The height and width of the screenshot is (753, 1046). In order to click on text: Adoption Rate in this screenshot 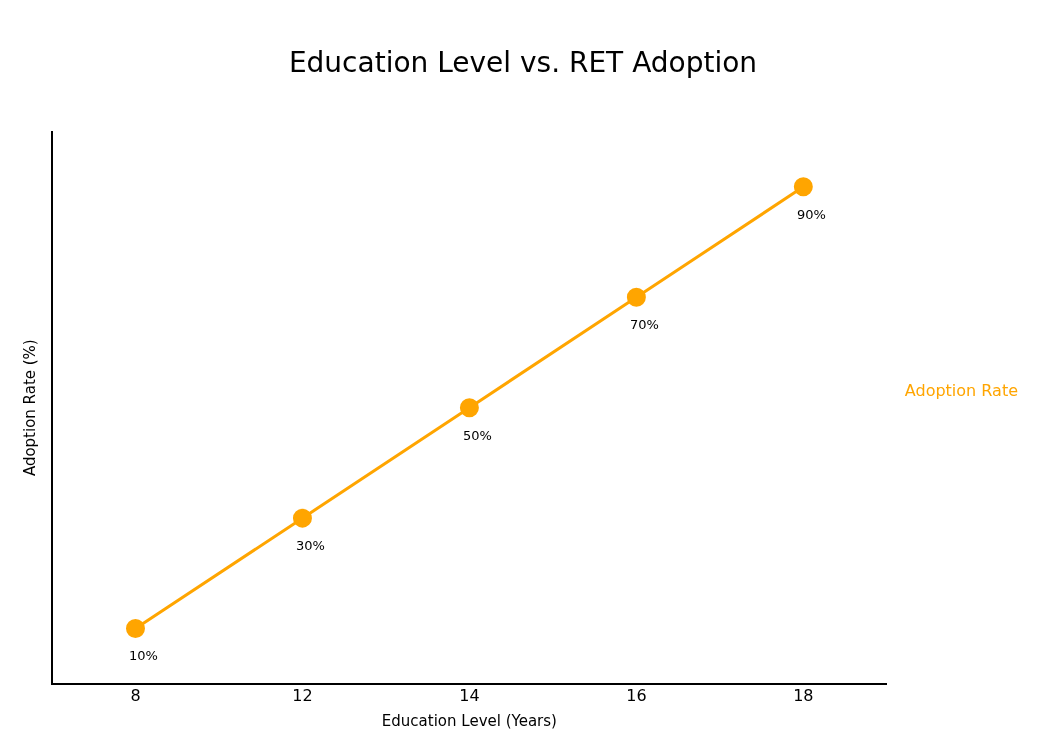, I will do `click(961, 390)`.